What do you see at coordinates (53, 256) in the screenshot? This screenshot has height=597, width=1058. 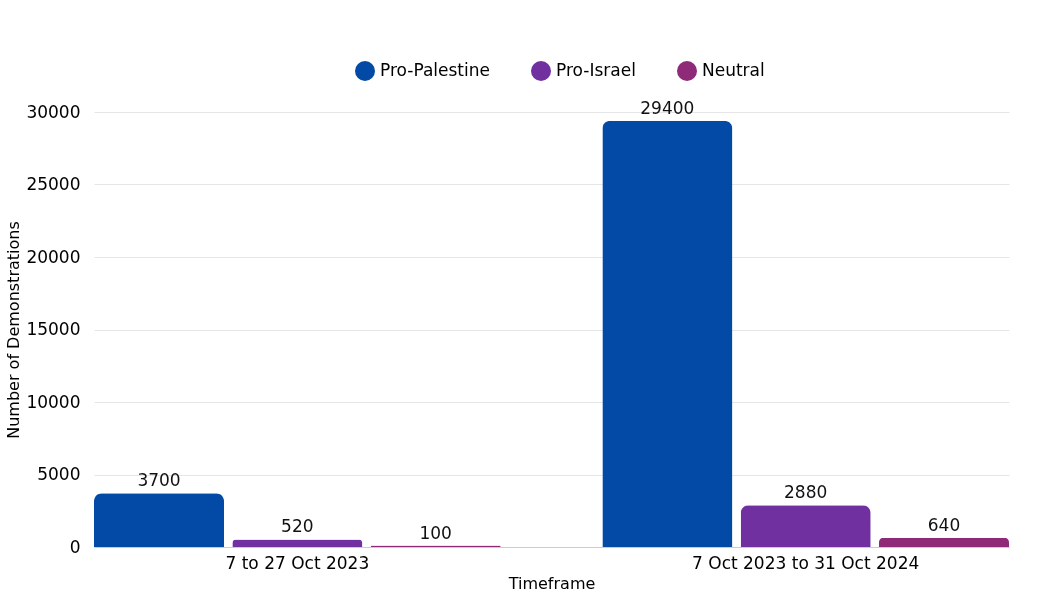 I see `y-tick-label: 20000` at bounding box center [53, 256].